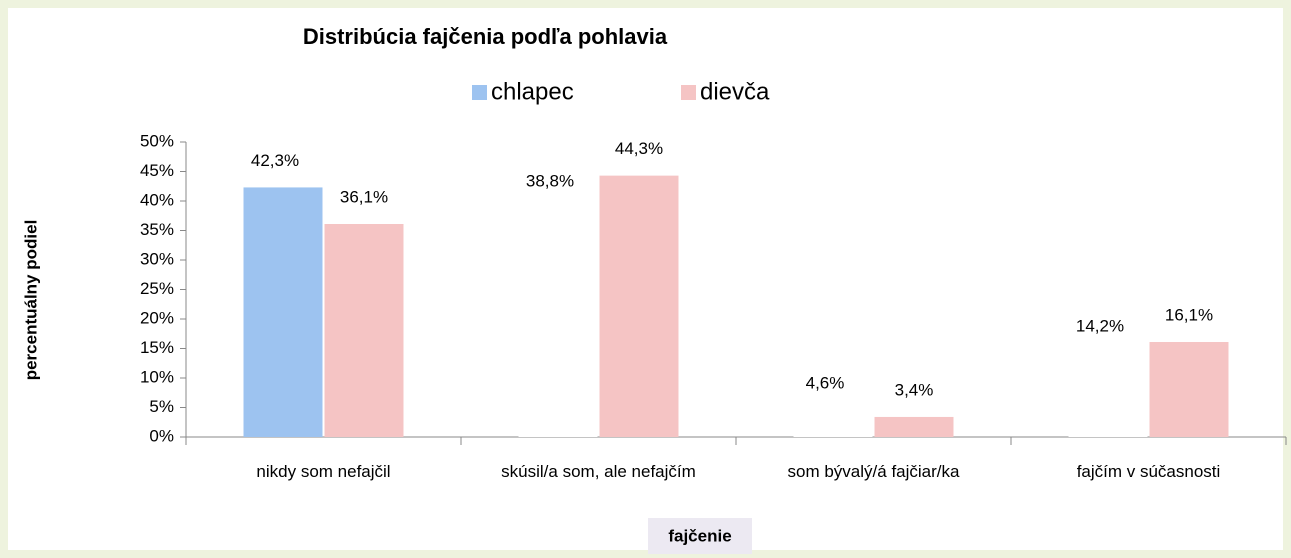 The height and width of the screenshot is (558, 1291). Describe the element at coordinates (550, 181) in the screenshot. I see `value-label: 38,8%` at that location.